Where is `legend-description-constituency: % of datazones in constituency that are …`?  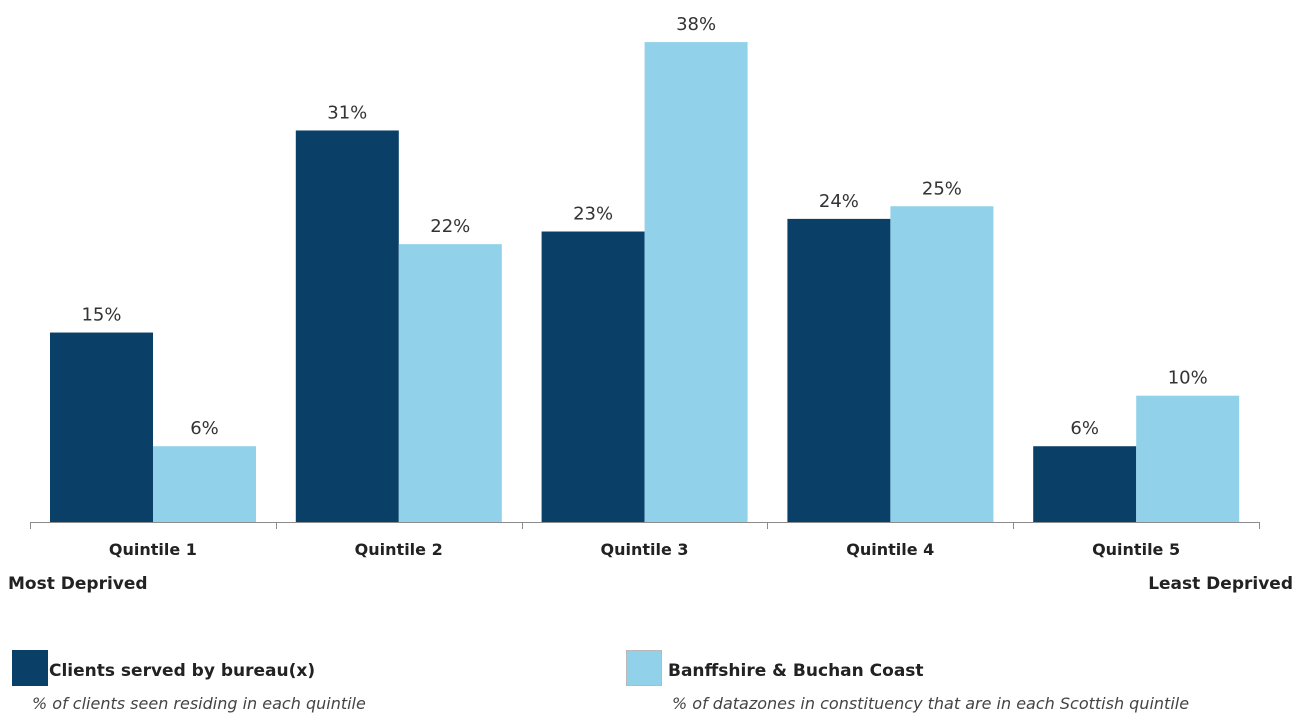
legend-description-constituency: % of datazones in constituency that are … is located at coordinates (931, 703).